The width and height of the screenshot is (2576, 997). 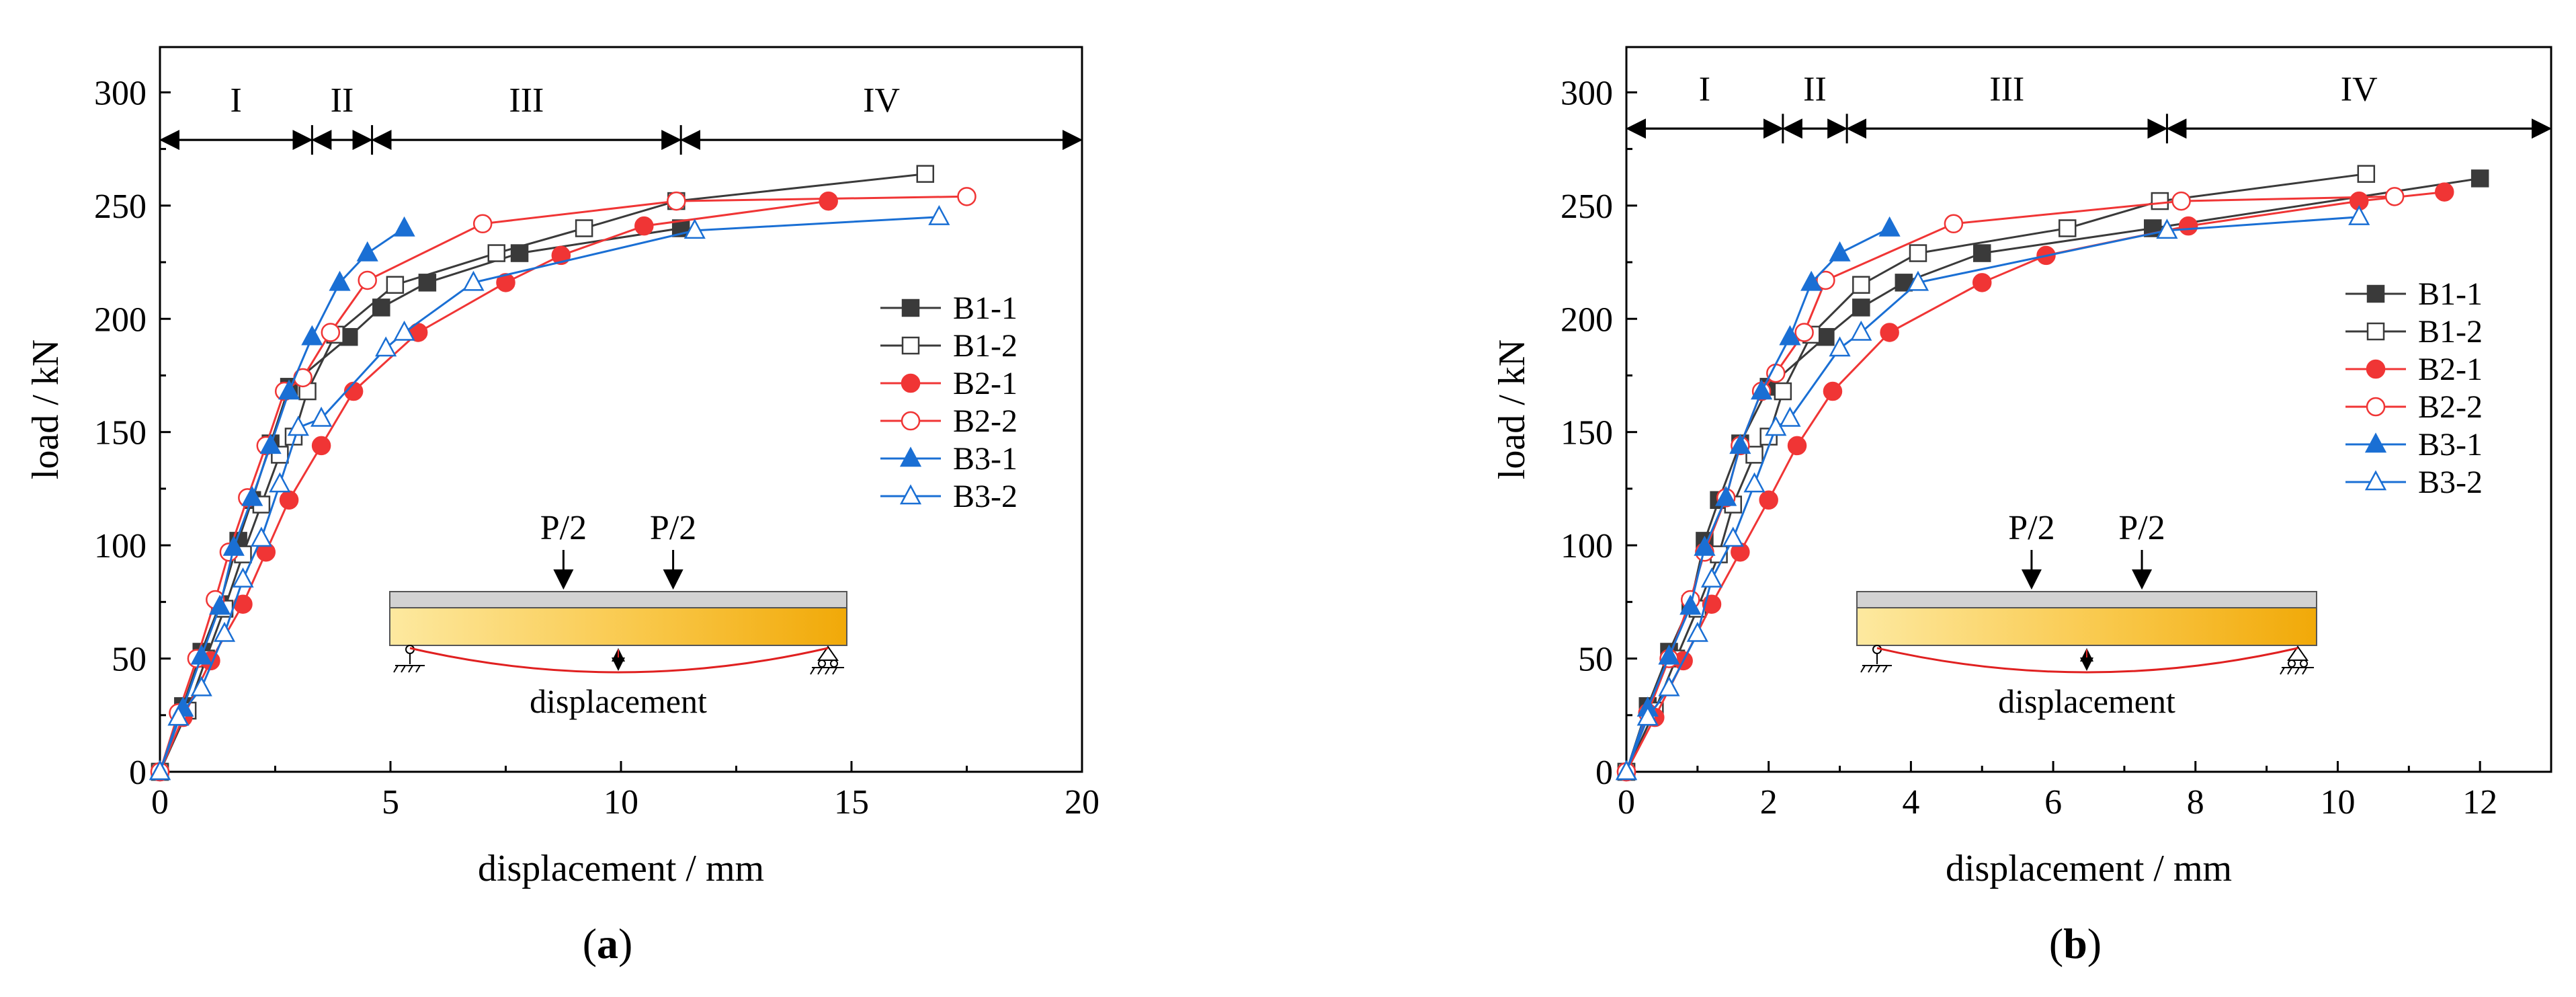 I want to click on beam-body, so click(x=618, y=627).